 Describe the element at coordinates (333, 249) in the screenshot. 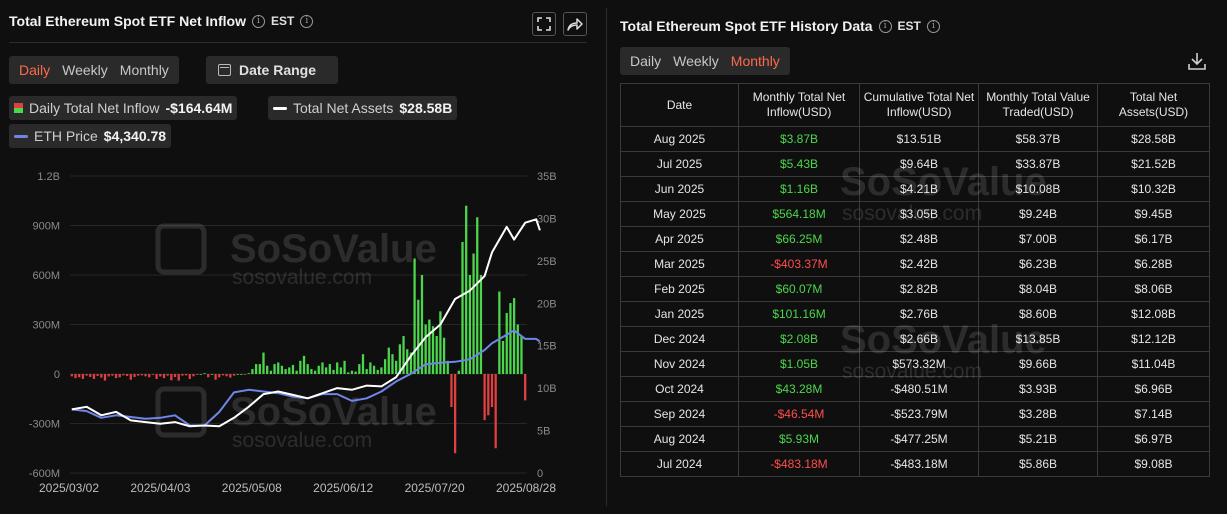

I see `watermark-brand: SoSoValue` at that location.